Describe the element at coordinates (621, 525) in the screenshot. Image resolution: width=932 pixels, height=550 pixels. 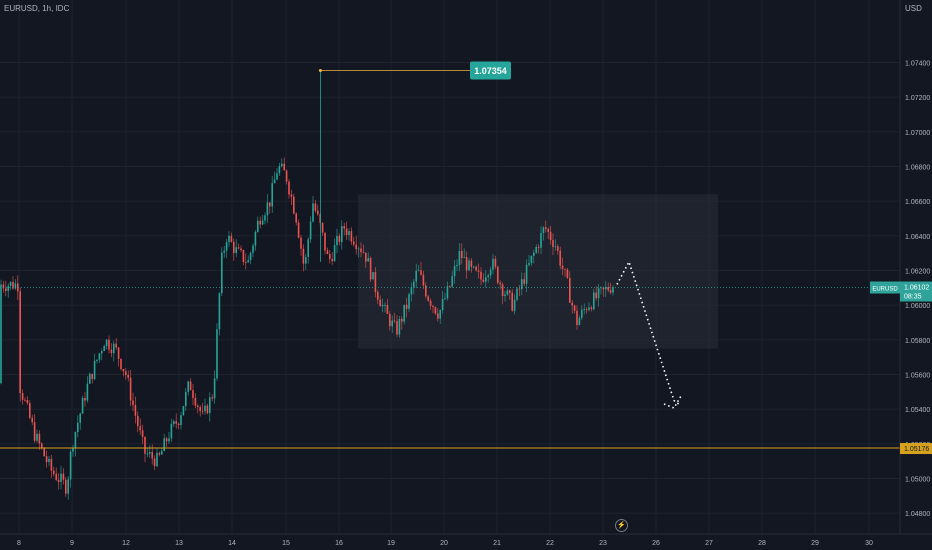
I see `lightning-icon: ⚡` at that location.